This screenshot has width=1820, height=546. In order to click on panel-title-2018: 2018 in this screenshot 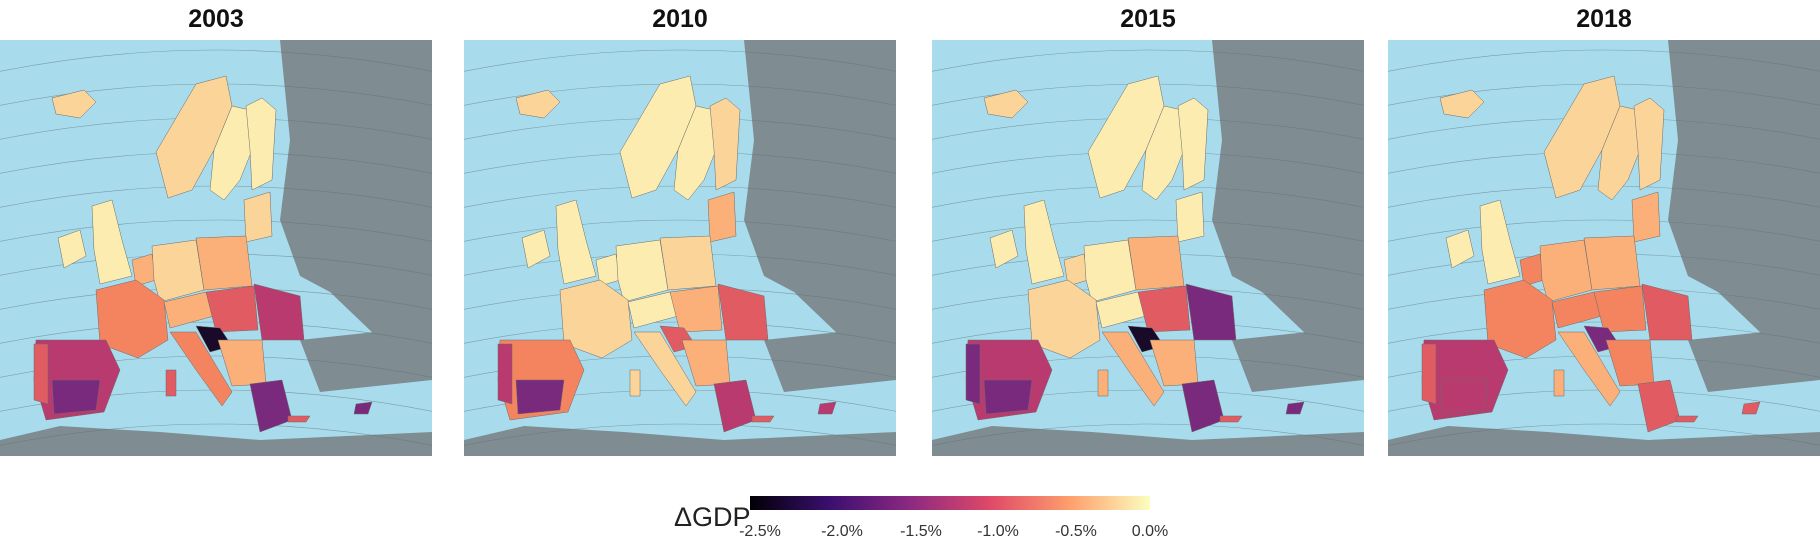, I will do `click(1604, 19)`.